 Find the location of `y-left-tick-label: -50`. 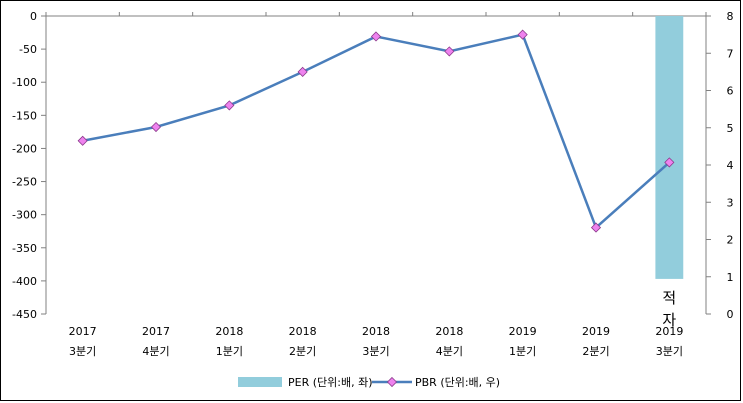

y-left-tick-label: -50 is located at coordinates (28, 49).